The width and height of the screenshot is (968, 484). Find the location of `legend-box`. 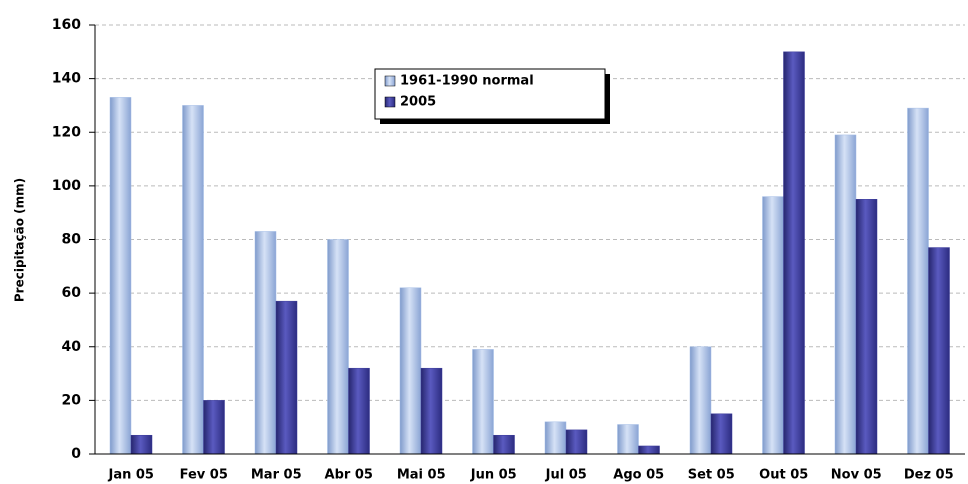

legend-box is located at coordinates (490, 94).